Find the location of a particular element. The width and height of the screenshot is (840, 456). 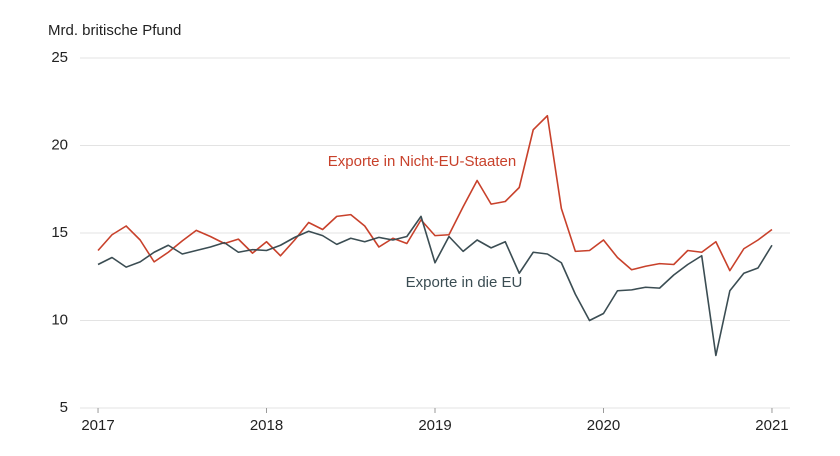

series-label: Exporte in Nicht-EU-Staaten is located at coordinates (422, 161).